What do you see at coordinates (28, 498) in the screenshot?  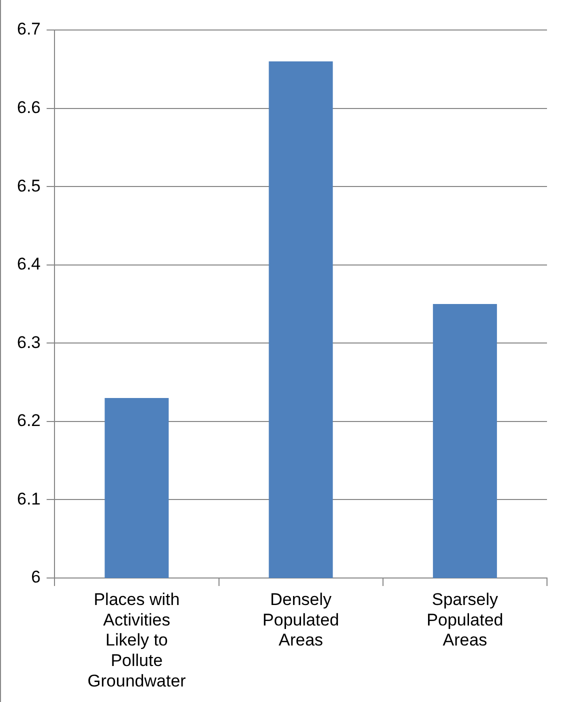 I see `y-tick-label: 6.1` at bounding box center [28, 498].